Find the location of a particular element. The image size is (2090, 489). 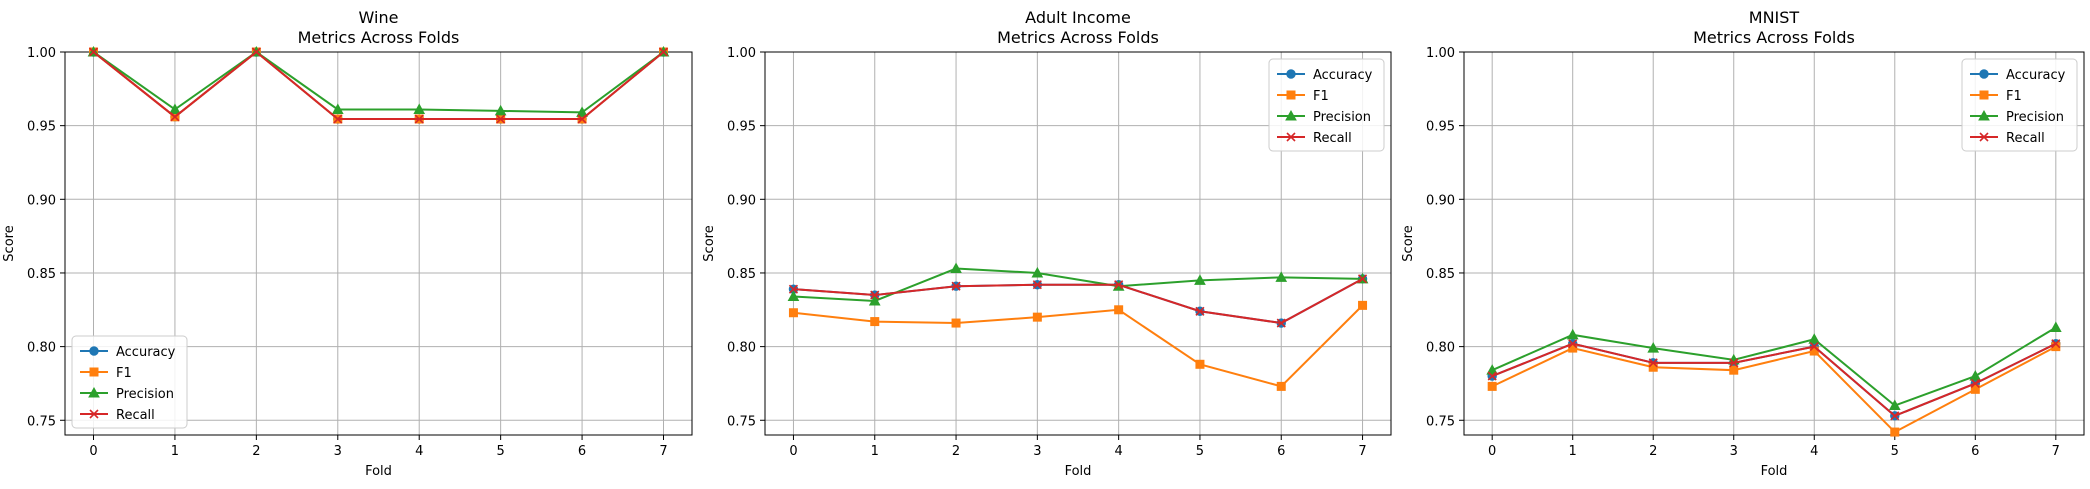

x-tick-label: 6 is located at coordinates (582, 451).